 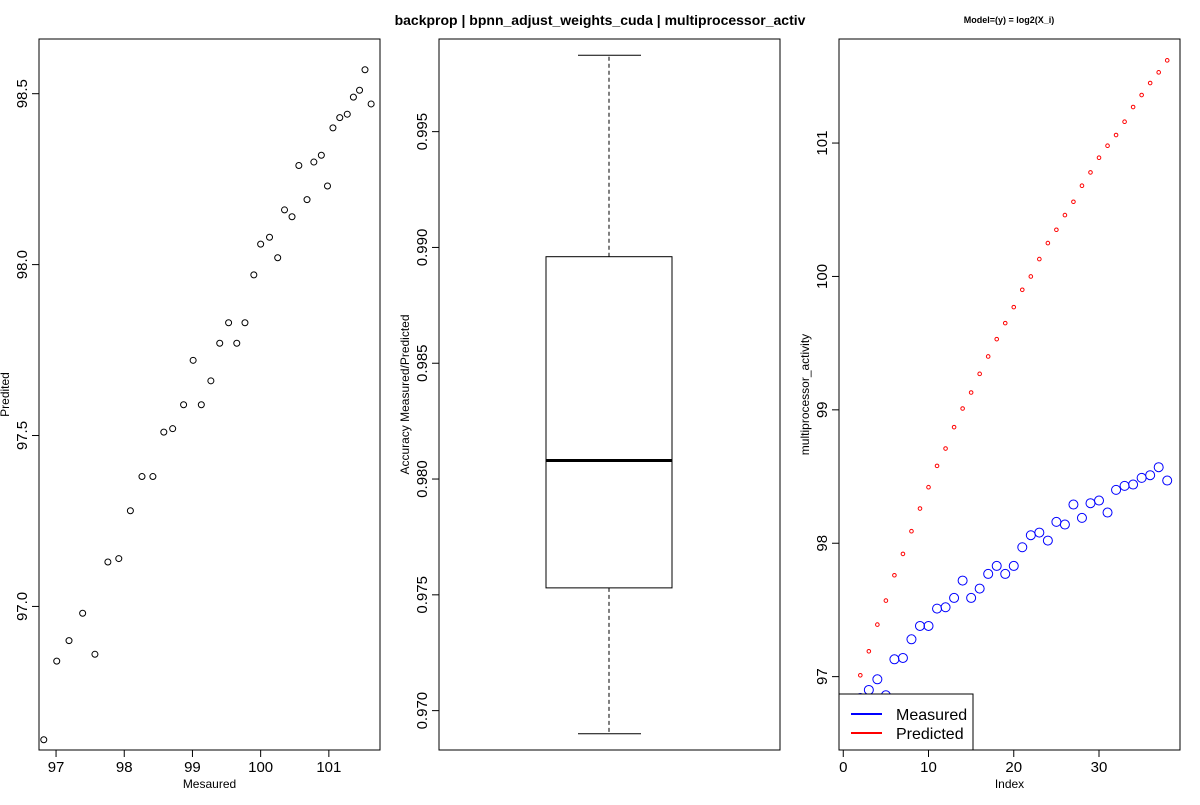 What do you see at coordinates (422, 595) in the screenshot?
I see `y-tick-label: 0.975` at bounding box center [422, 595].